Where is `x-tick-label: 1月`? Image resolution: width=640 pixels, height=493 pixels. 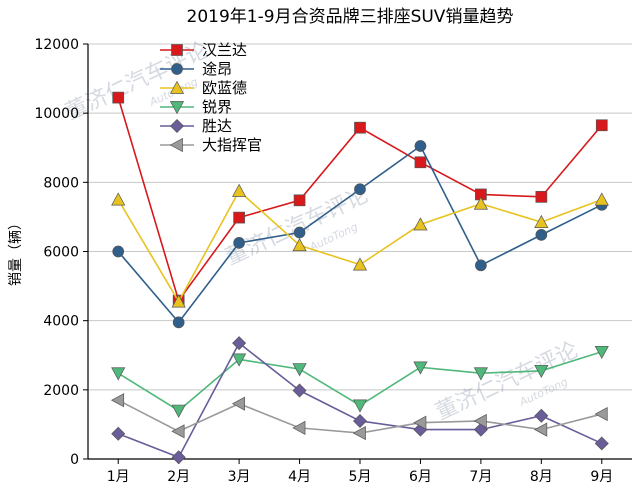
x-tick-label: 1月 is located at coordinates (118, 477).